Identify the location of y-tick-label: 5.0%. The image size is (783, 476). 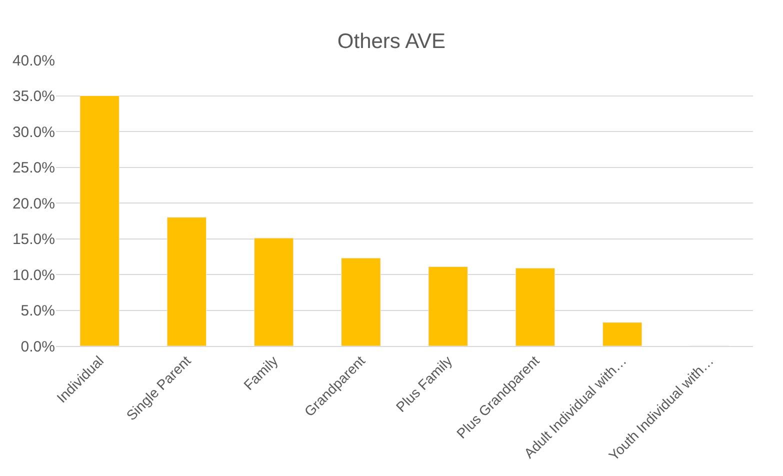
(37, 311).